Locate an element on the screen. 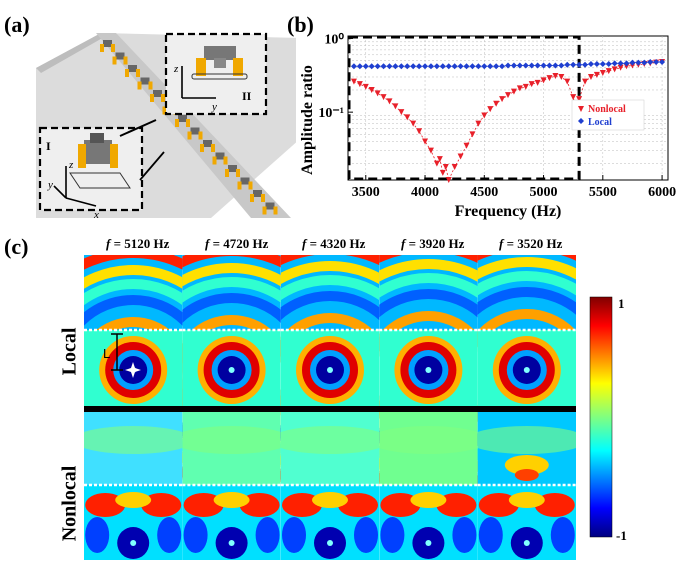 The image size is (676, 562). panel-a-illustration: I z x y II z y is located at coordinates (166, 125).